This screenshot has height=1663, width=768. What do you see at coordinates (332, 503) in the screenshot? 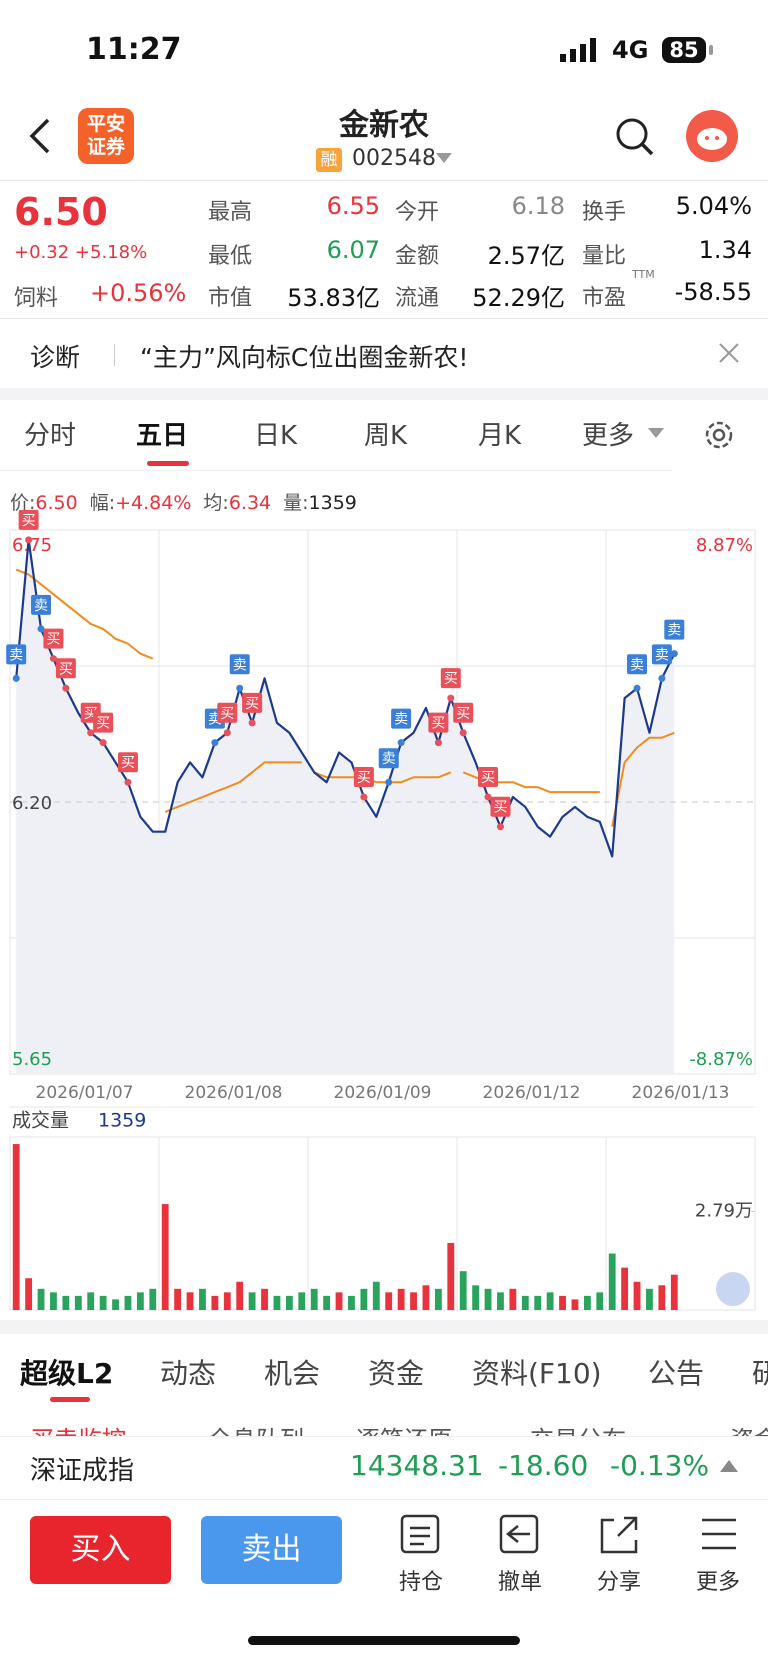
I see `info-value: 1359` at bounding box center [332, 503].